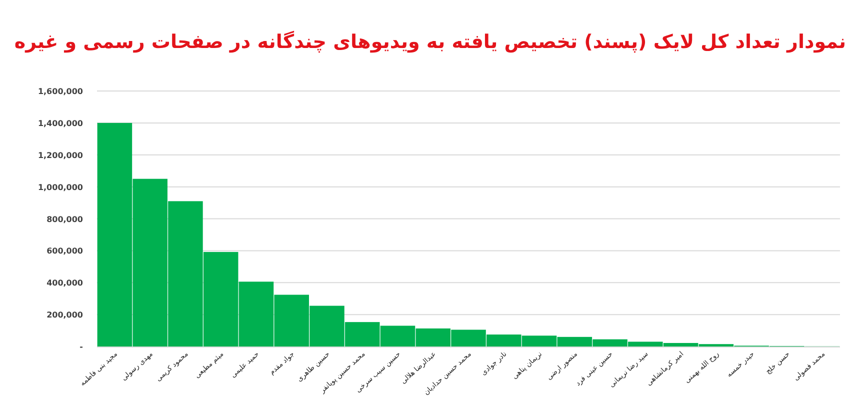 The width and height of the screenshot is (856, 406). What do you see at coordinates (430, 41) in the screenshot?
I see `chart-title: نمودار تعداد کل لایک (پسند) تخصیص یافته به ویدیوهای چندگانه در صفحات رسمی و غیره` at bounding box center [430, 41].